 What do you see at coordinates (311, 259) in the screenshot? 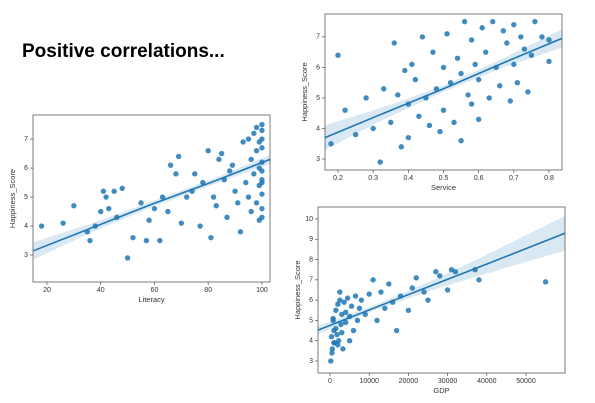
I see `y-tick-label: 8` at bounding box center [311, 259].